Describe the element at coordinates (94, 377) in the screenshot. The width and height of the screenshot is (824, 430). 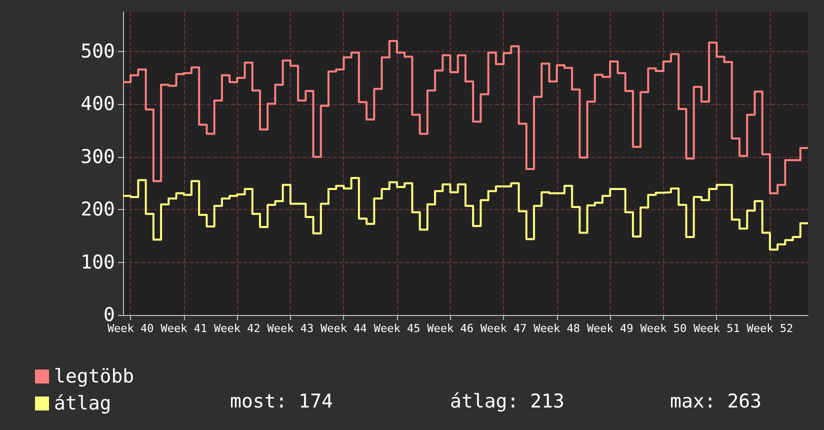
I see `legend-label: legtöbb` at that location.